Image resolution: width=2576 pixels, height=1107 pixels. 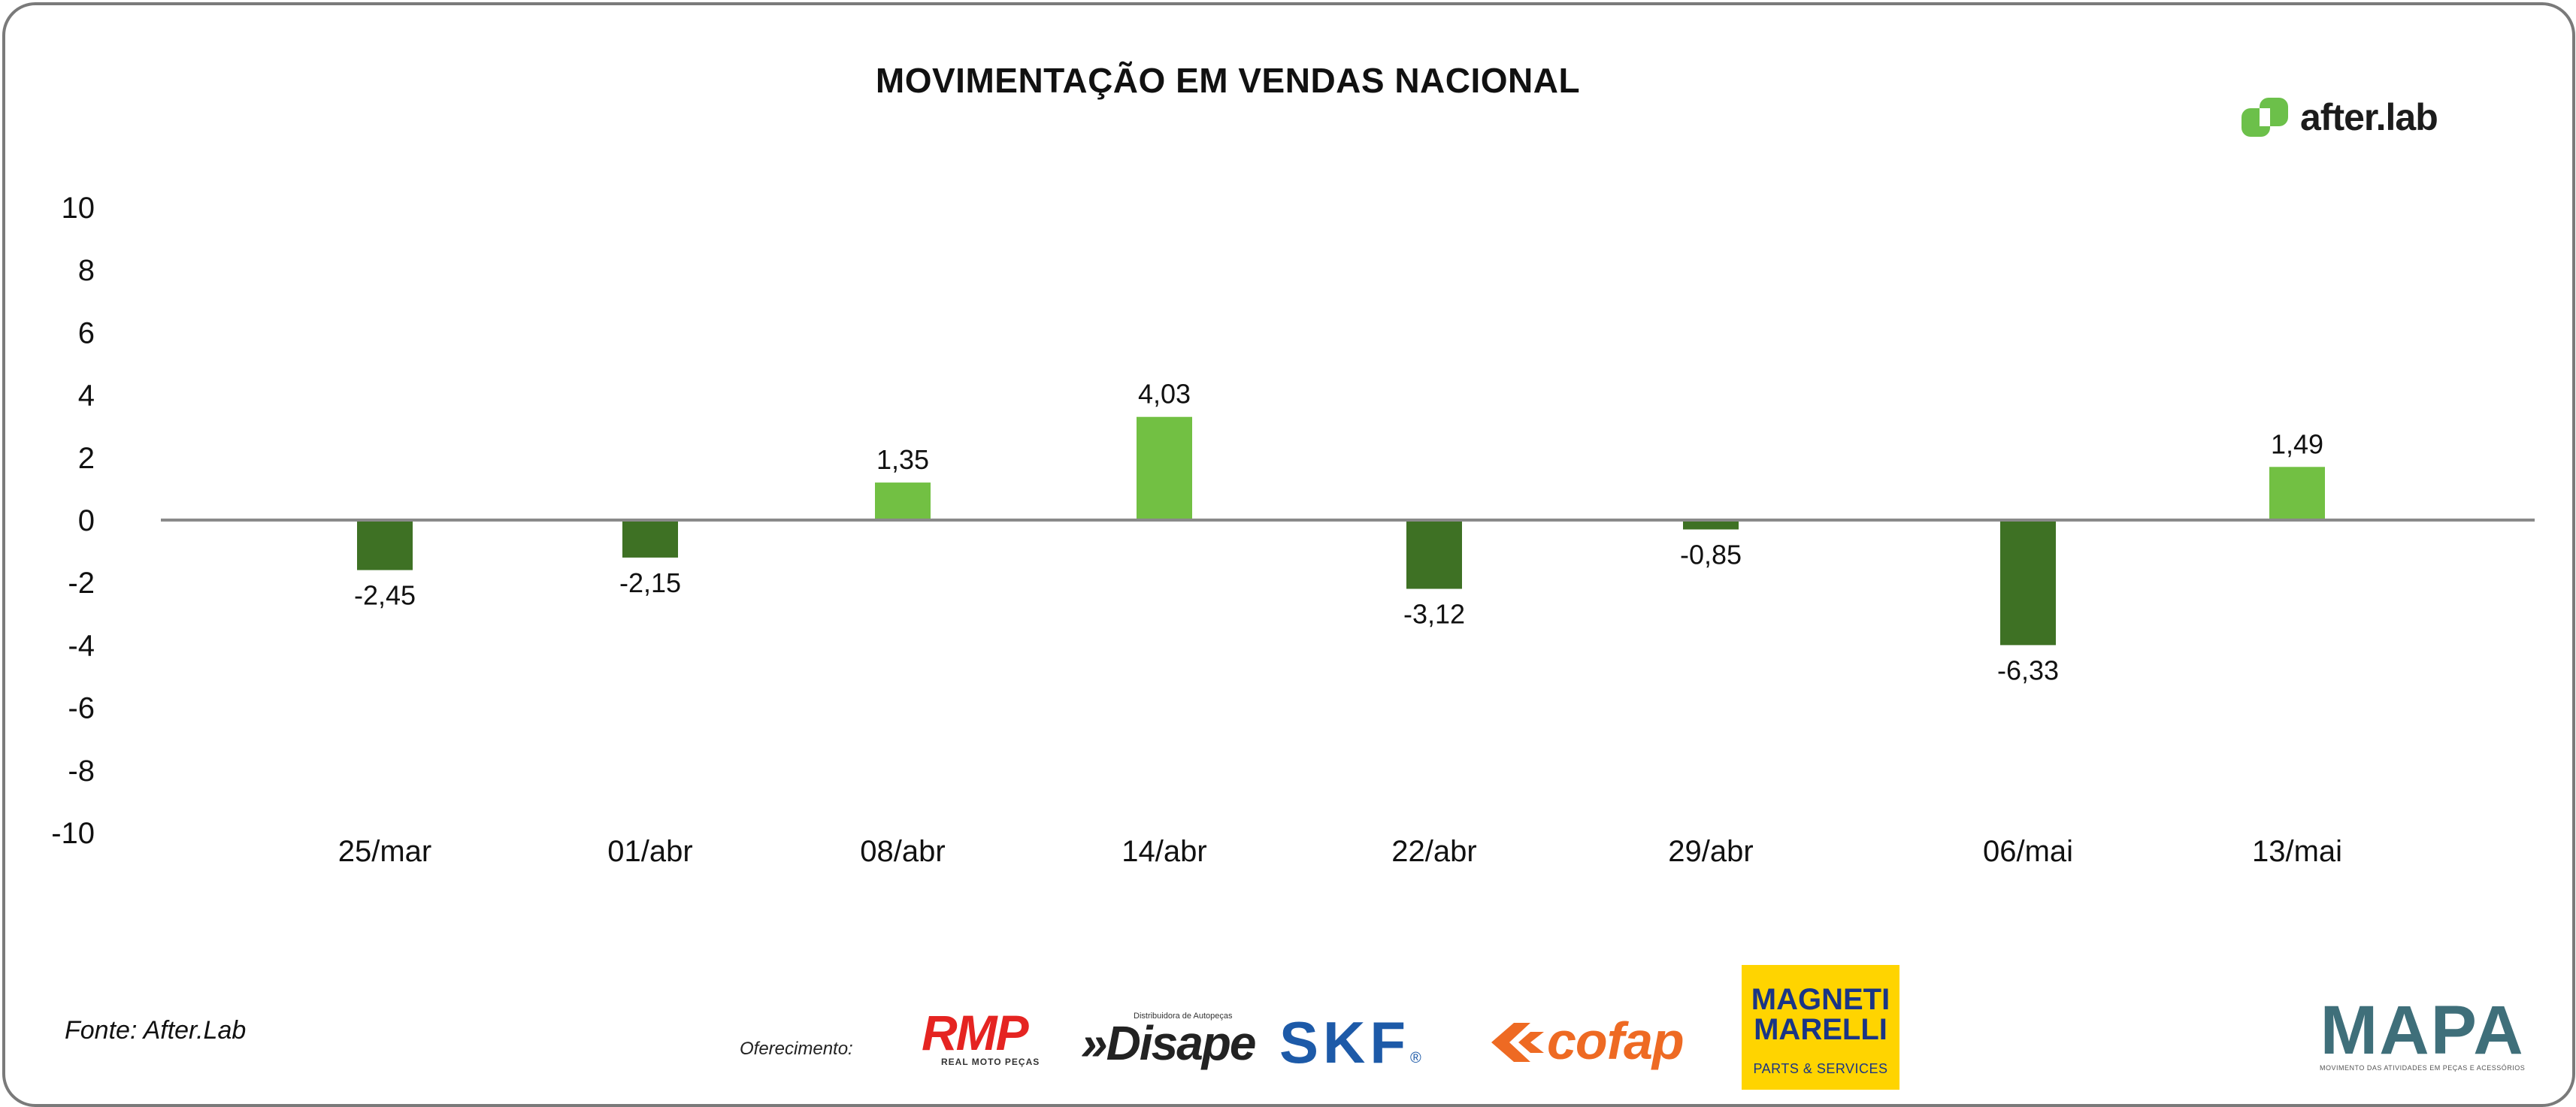 What do you see at coordinates (81, 709) in the screenshot?
I see `y-tick-label: -6` at bounding box center [81, 709].